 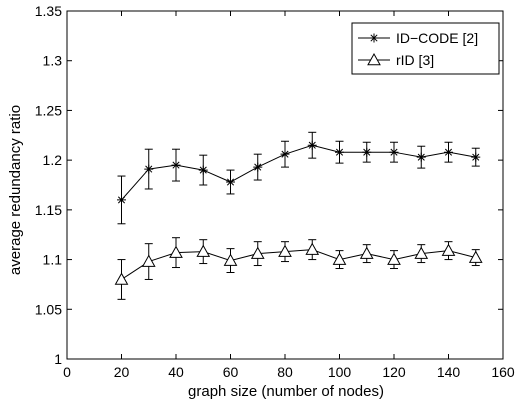 I want to click on x-tick-label: 140, so click(x=449, y=372).